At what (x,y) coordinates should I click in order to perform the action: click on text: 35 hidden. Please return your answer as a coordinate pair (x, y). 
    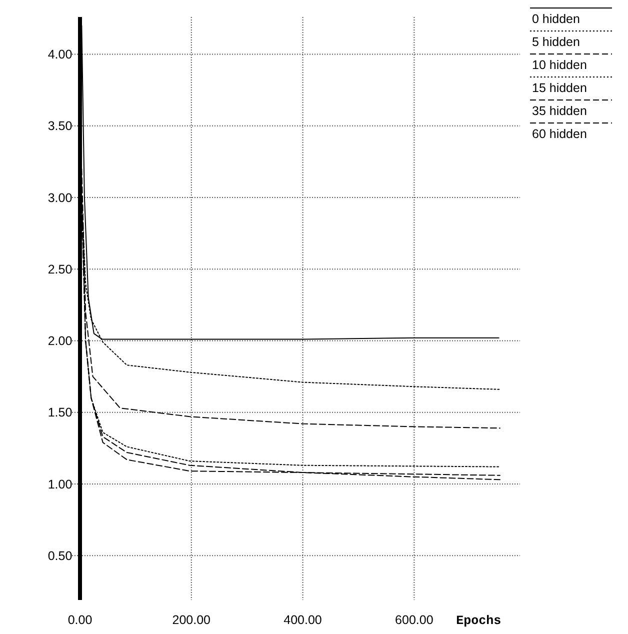
    Looking at the image, I should click on (559, 111).